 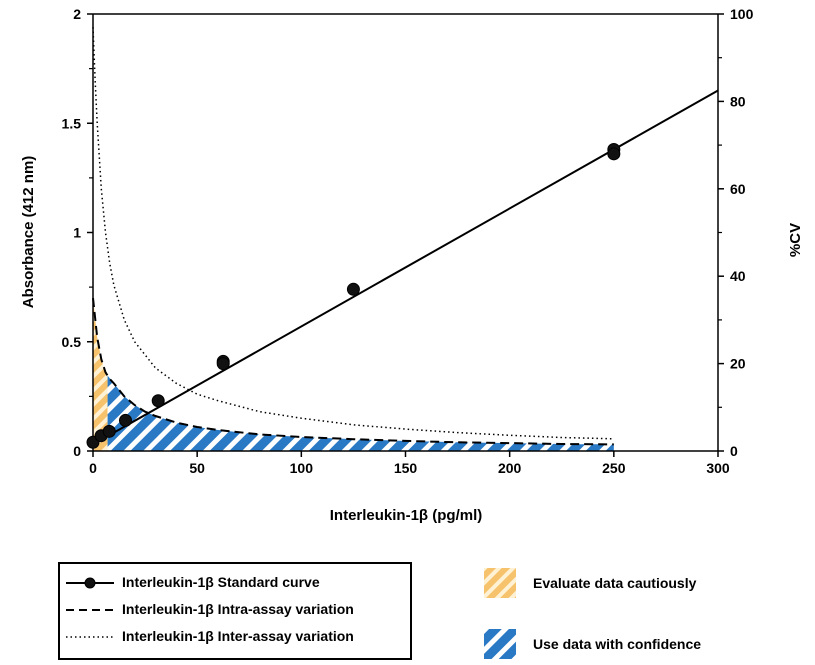 I want to click on y-tick-label: 0, so click(x=77, y=451).